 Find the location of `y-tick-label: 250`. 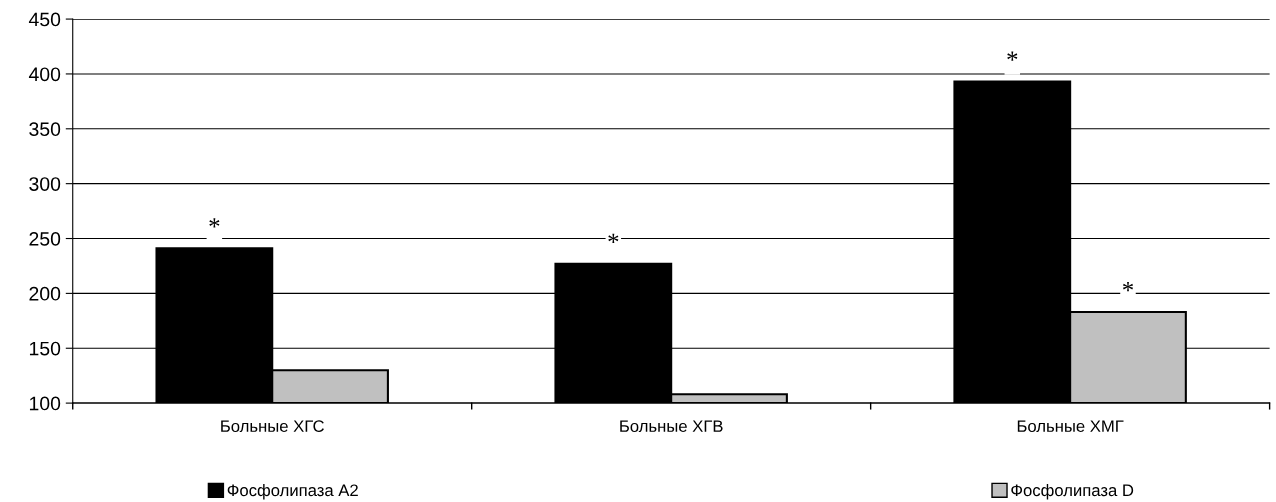

y-tick-label: 250 is located at coordinates (45, 238).